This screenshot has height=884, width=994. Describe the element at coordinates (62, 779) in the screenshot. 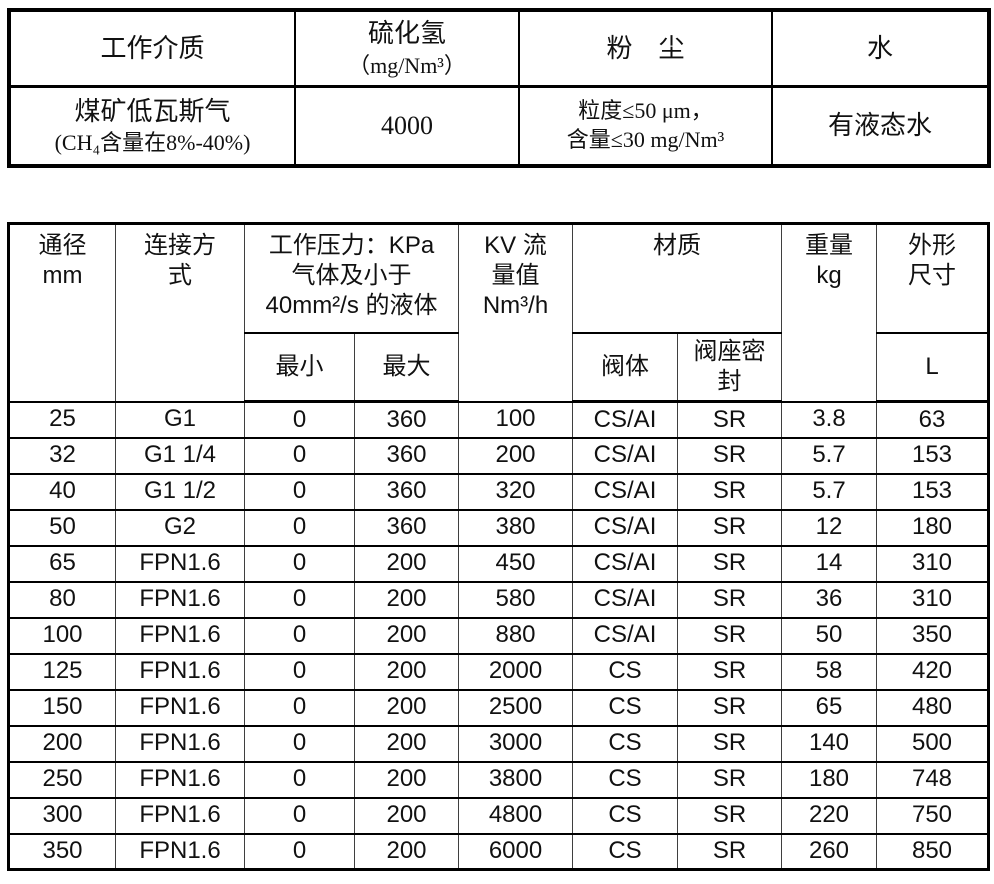

I see `spec-cell: 250` at that location.